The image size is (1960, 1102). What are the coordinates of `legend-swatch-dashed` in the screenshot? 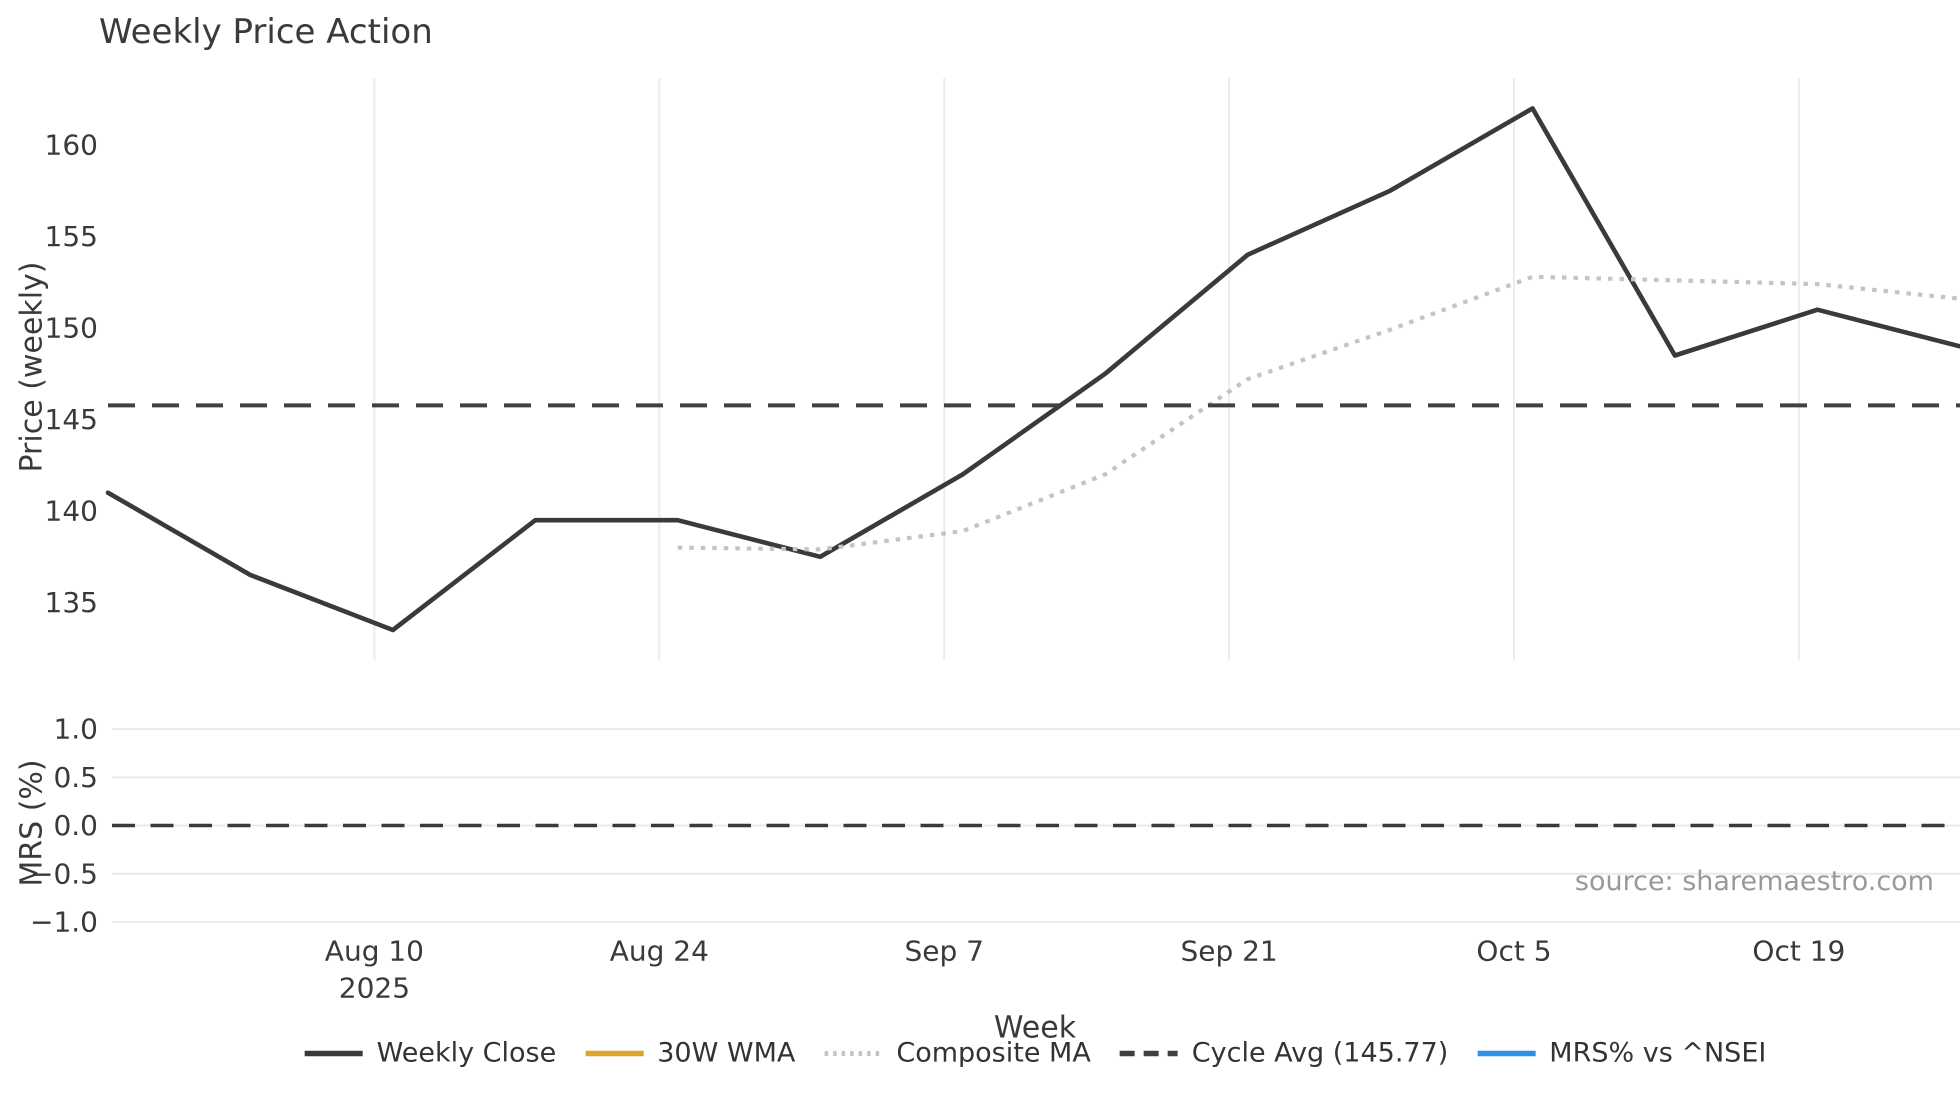 It's located at (1148, 1053).